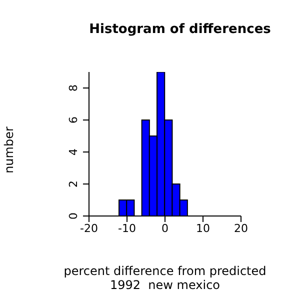 This screenshot has height=300, width=300. I want to click on text: 1992 new mexico, so click(165, 285).